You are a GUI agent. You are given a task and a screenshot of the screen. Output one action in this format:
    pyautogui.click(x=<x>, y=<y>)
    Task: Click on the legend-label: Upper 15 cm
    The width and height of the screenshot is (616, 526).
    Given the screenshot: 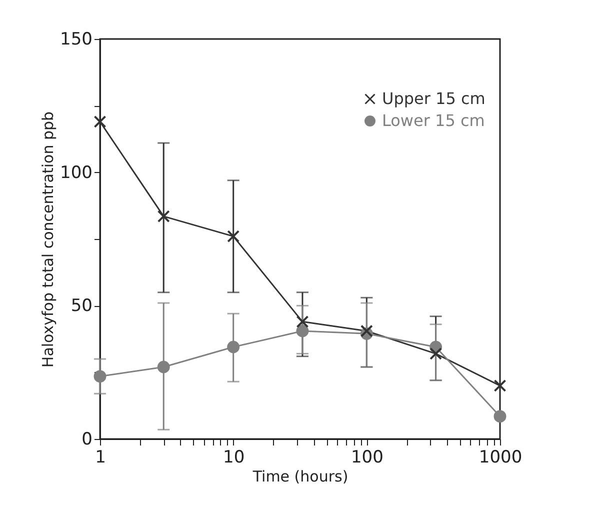 What is the action you would take?
    pyautogui.click(x=434, y=98)
    